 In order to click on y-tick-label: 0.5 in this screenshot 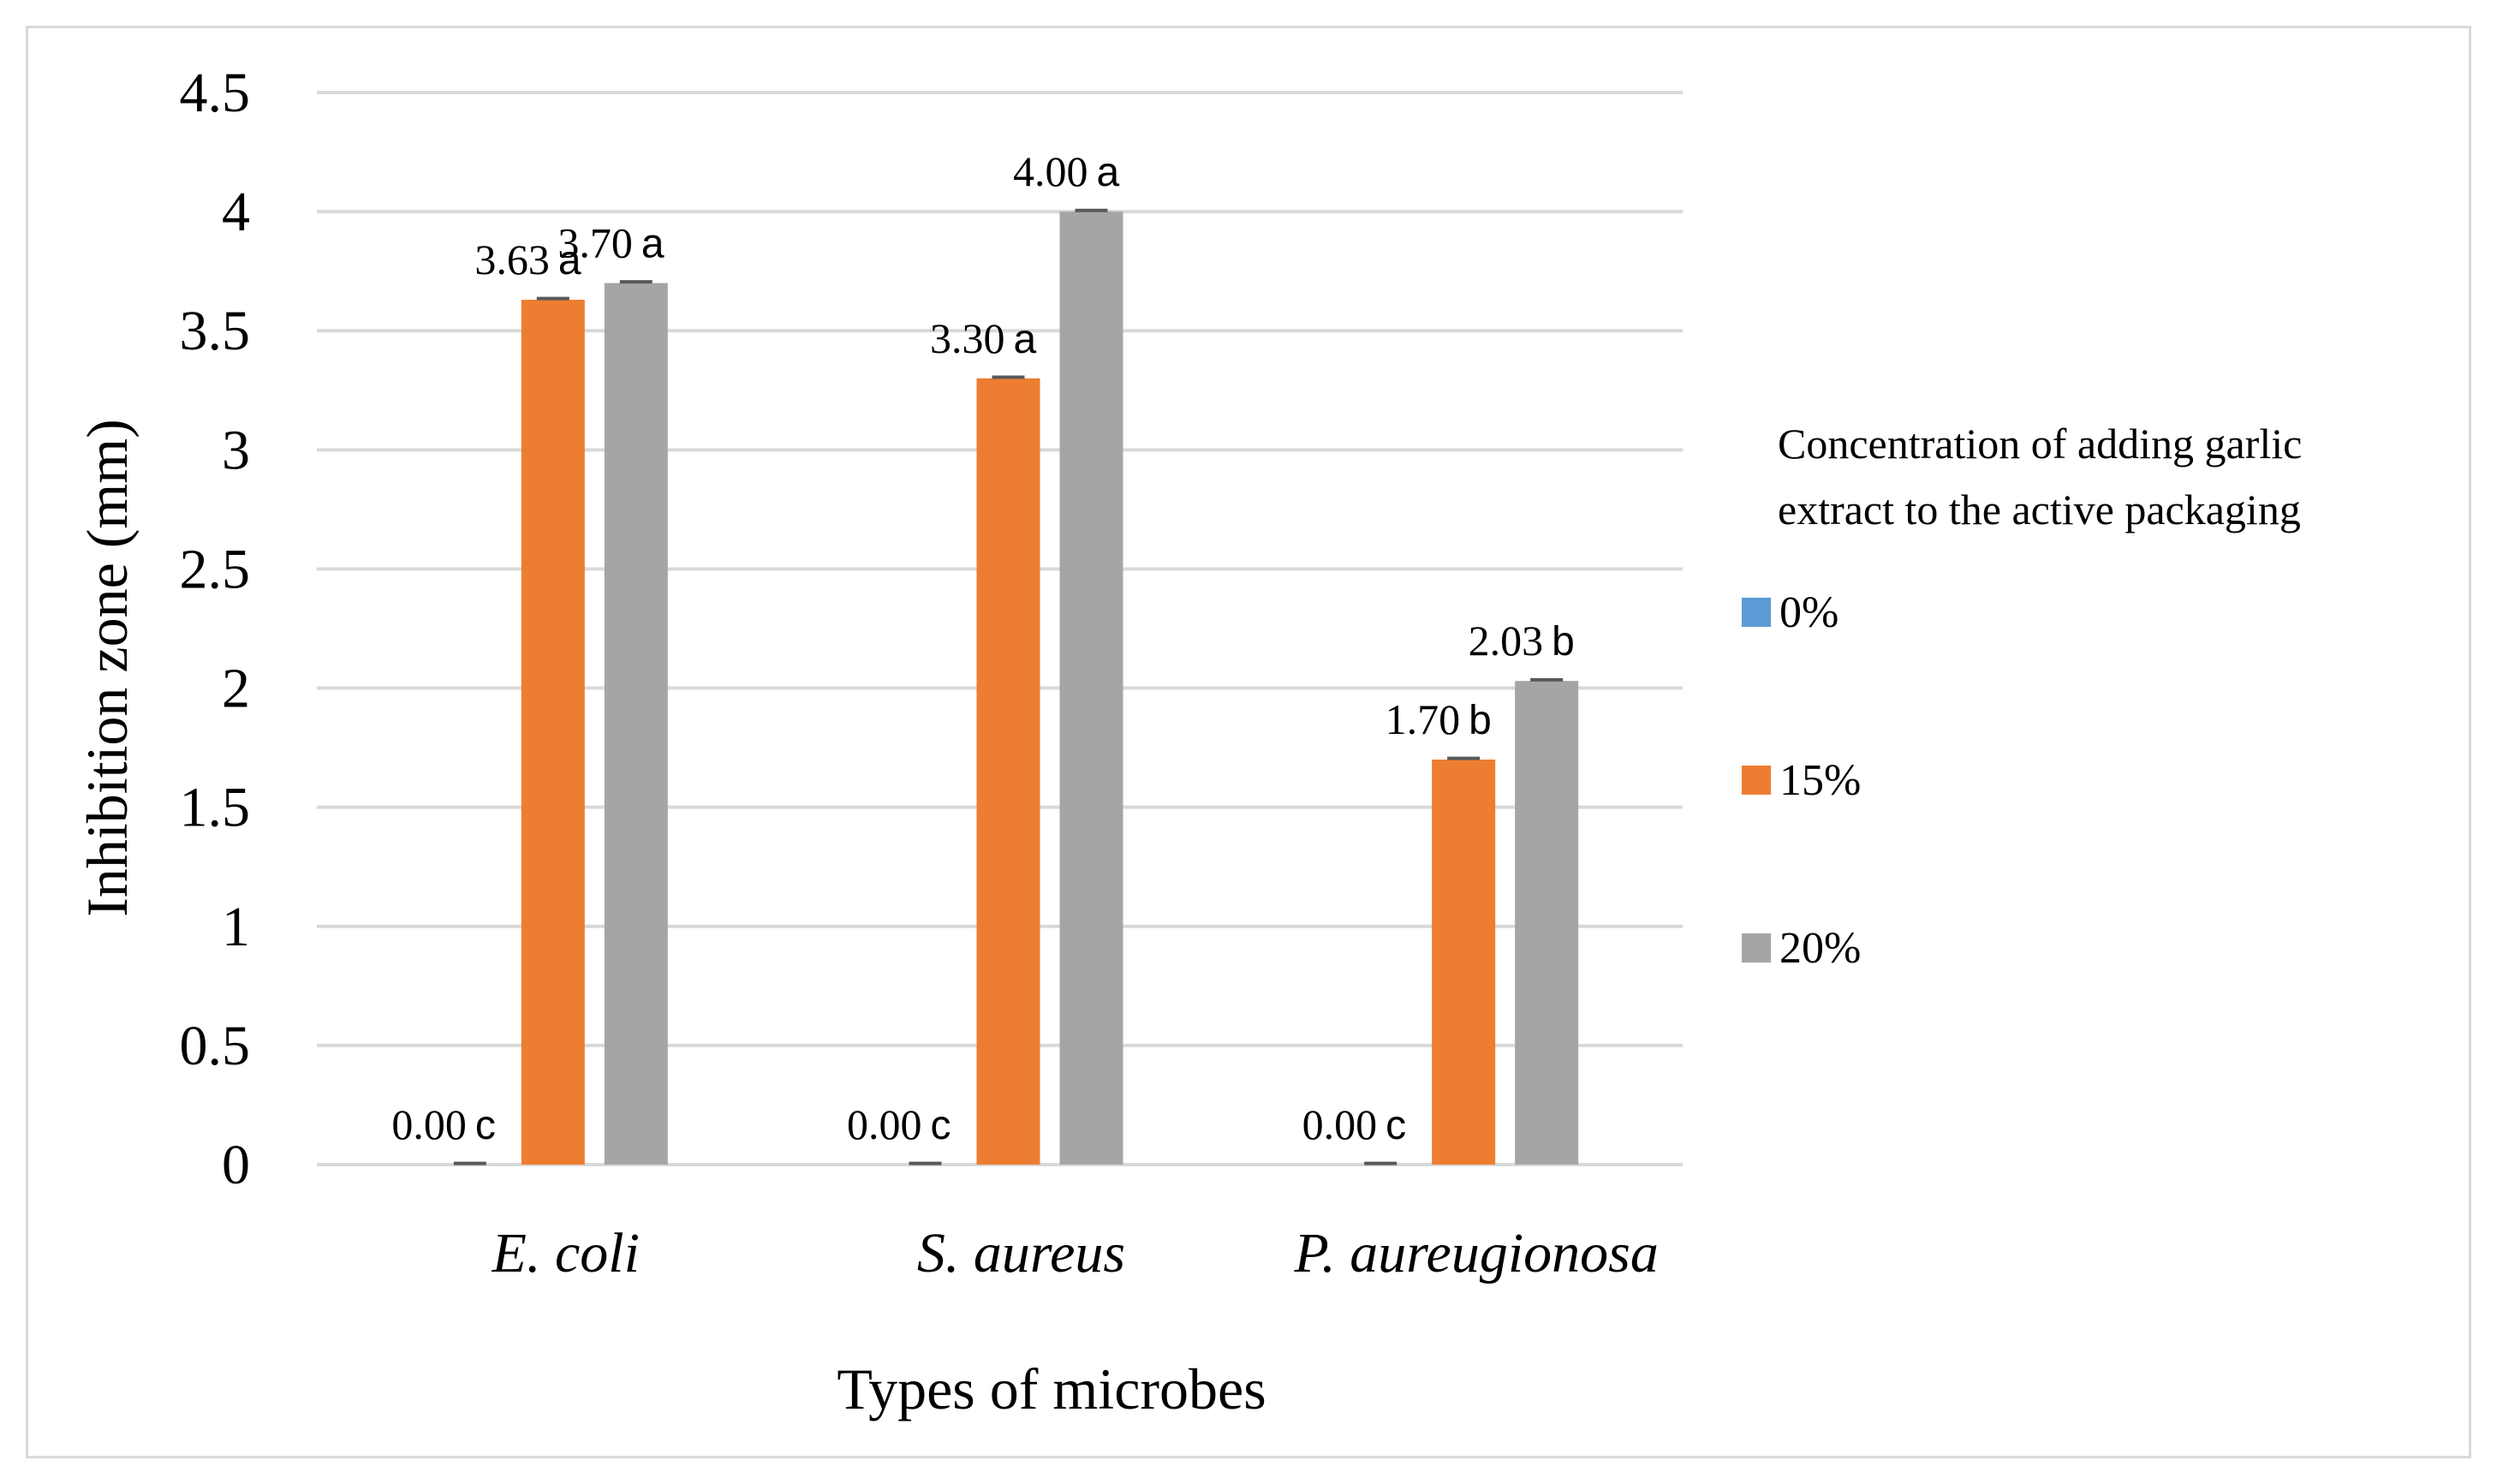, I will do `click(215, 1046)`.